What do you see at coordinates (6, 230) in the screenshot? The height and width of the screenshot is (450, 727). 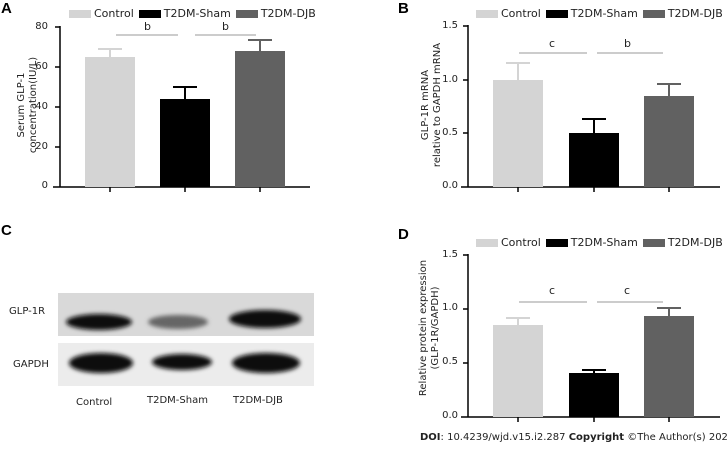 I see `panel-letter-c: C` at bounding box center [6, 230].